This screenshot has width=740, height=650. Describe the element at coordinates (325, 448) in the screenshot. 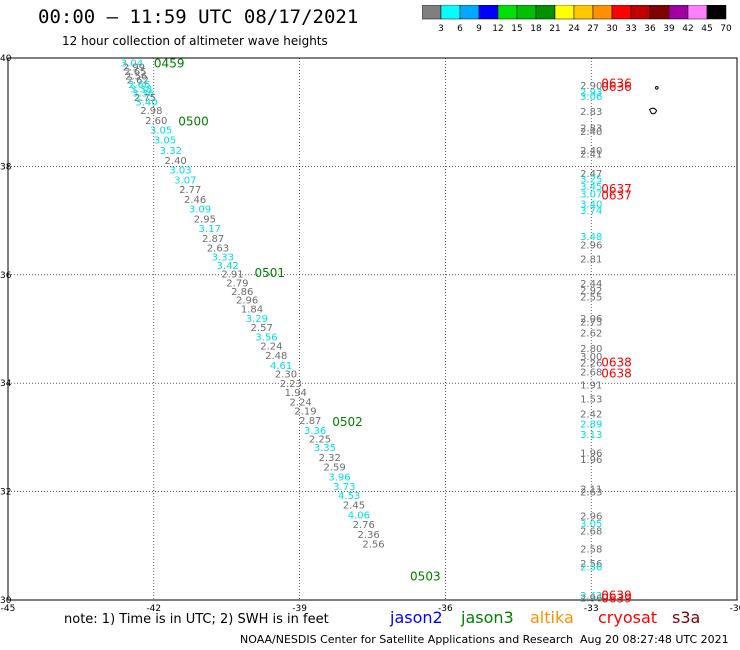

I see `track1-swh-label: 3.35` at that location.